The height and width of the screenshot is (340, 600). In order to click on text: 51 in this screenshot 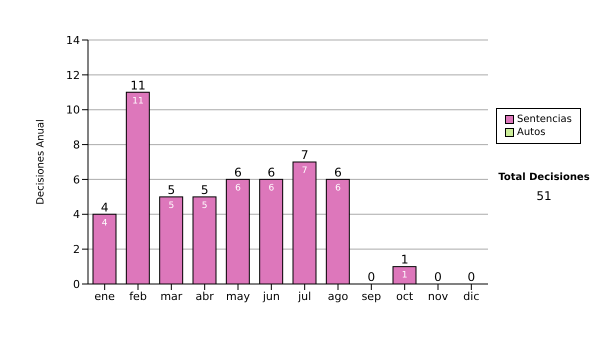, I will do `click(544, 196)`.